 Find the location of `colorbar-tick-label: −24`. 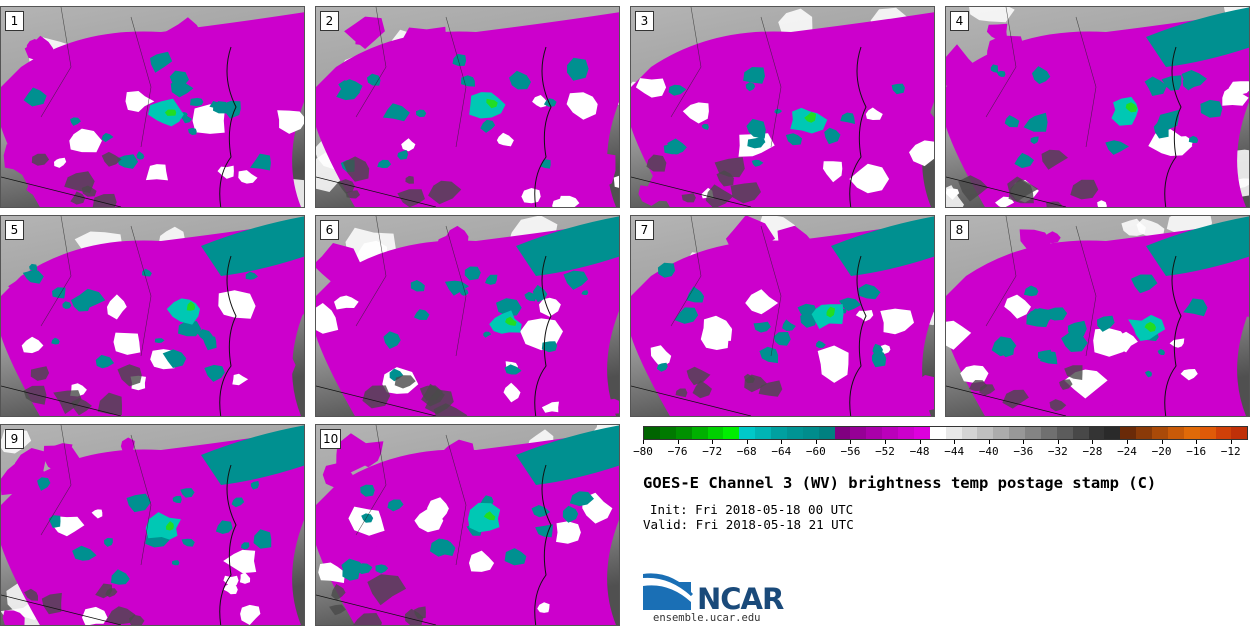

colorbar-tick-label: −24 is located at coordinates (1127, 451).